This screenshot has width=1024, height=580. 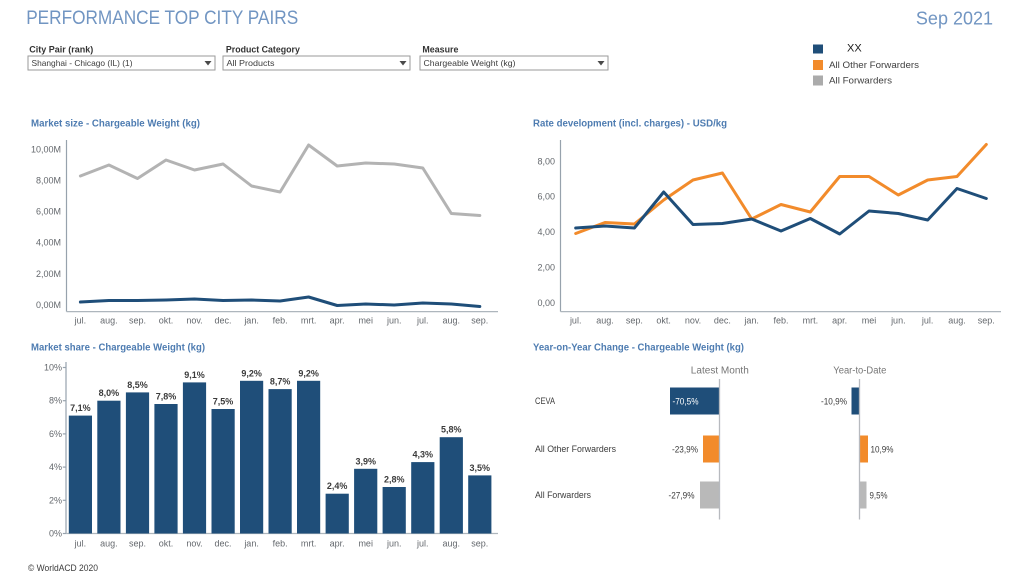 I want to click on svg-text: 8,00M, so click(x=48, y=180).